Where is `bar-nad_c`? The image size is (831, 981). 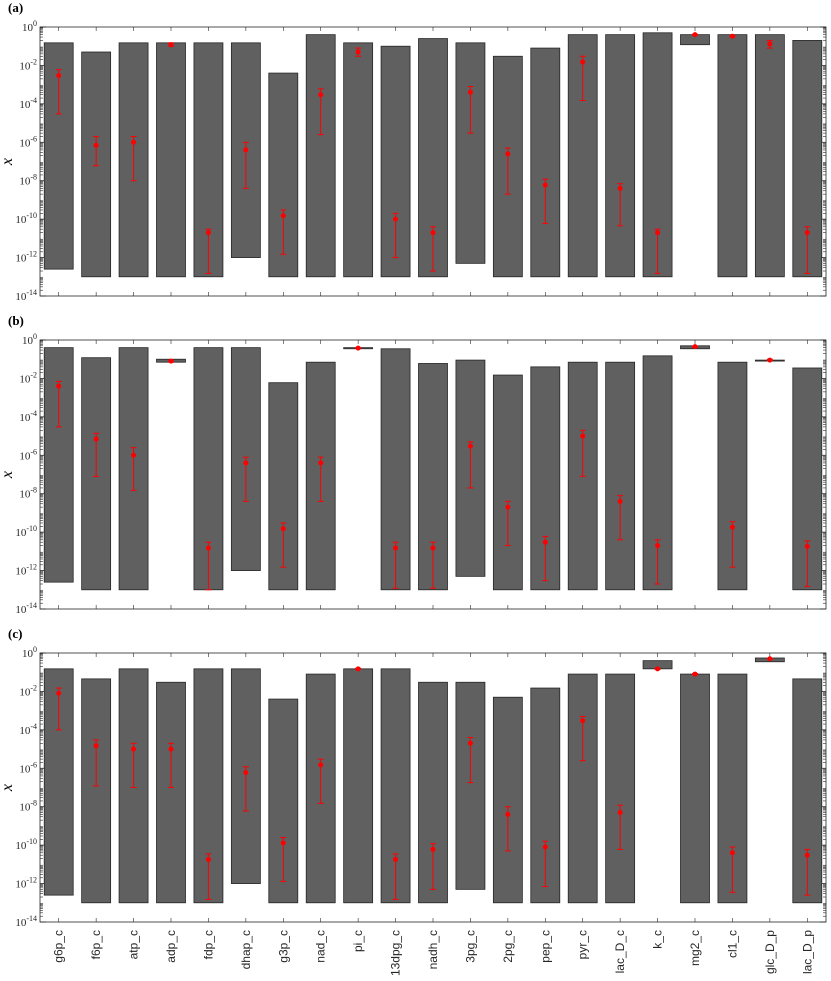 bar-nad_c is located at coordinates (320, 156).